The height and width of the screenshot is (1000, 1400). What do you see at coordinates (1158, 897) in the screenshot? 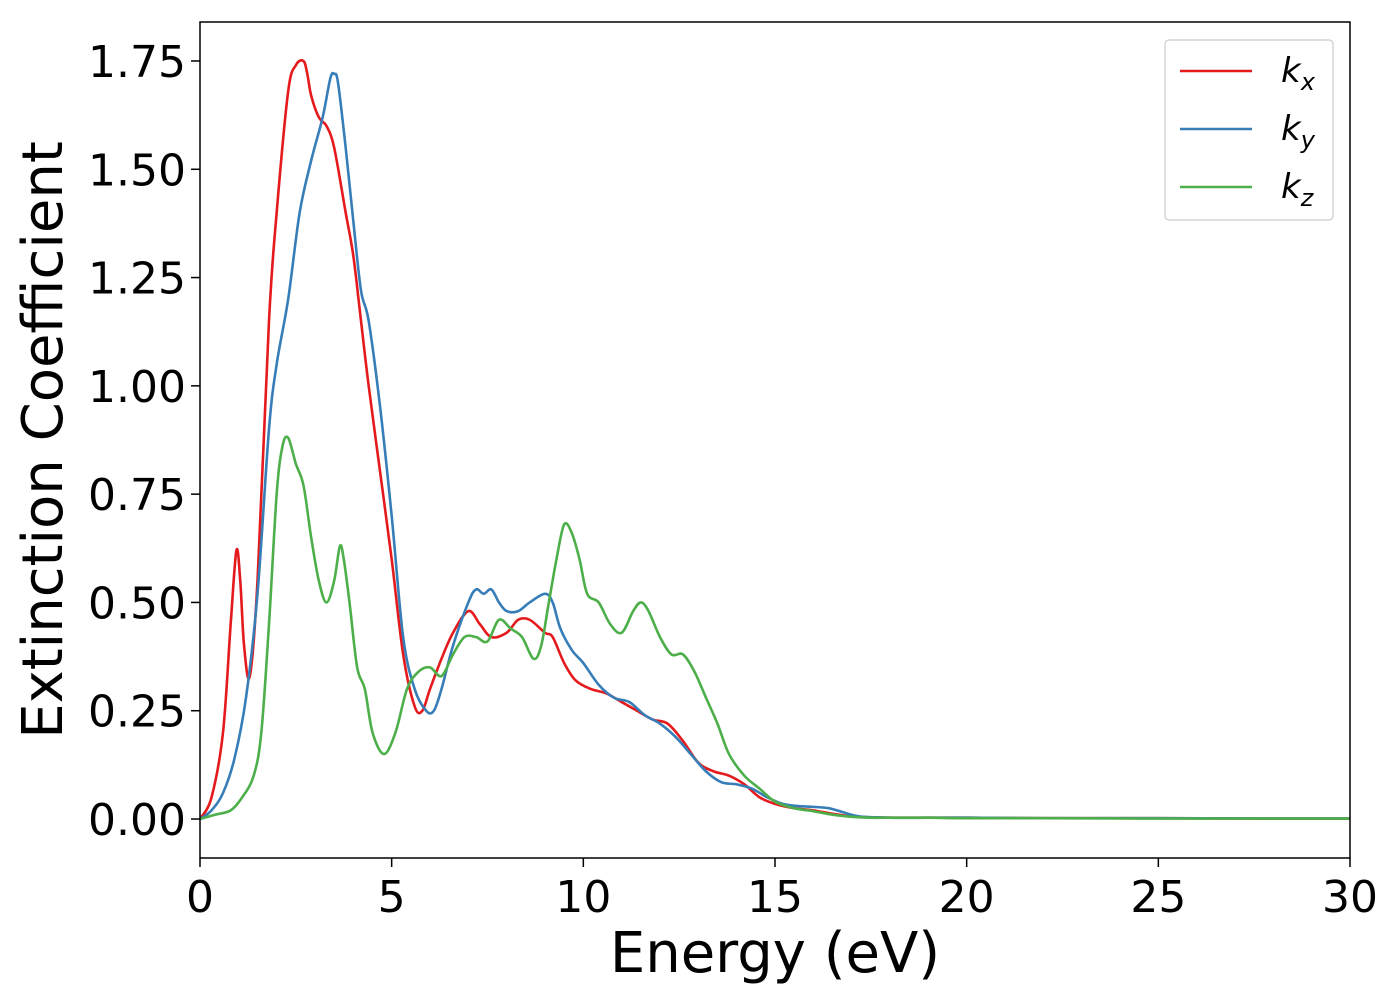
I see `x-tick-label: 25` at bounding box center [1158, 897].